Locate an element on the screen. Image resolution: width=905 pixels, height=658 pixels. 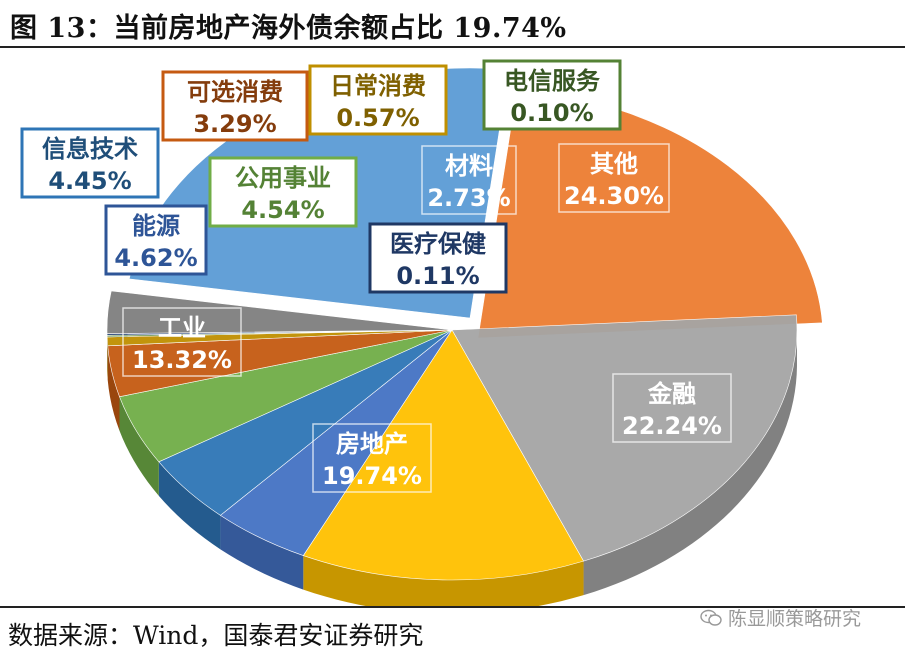
label-box-可选消费 is located at coordinates (235, 106).